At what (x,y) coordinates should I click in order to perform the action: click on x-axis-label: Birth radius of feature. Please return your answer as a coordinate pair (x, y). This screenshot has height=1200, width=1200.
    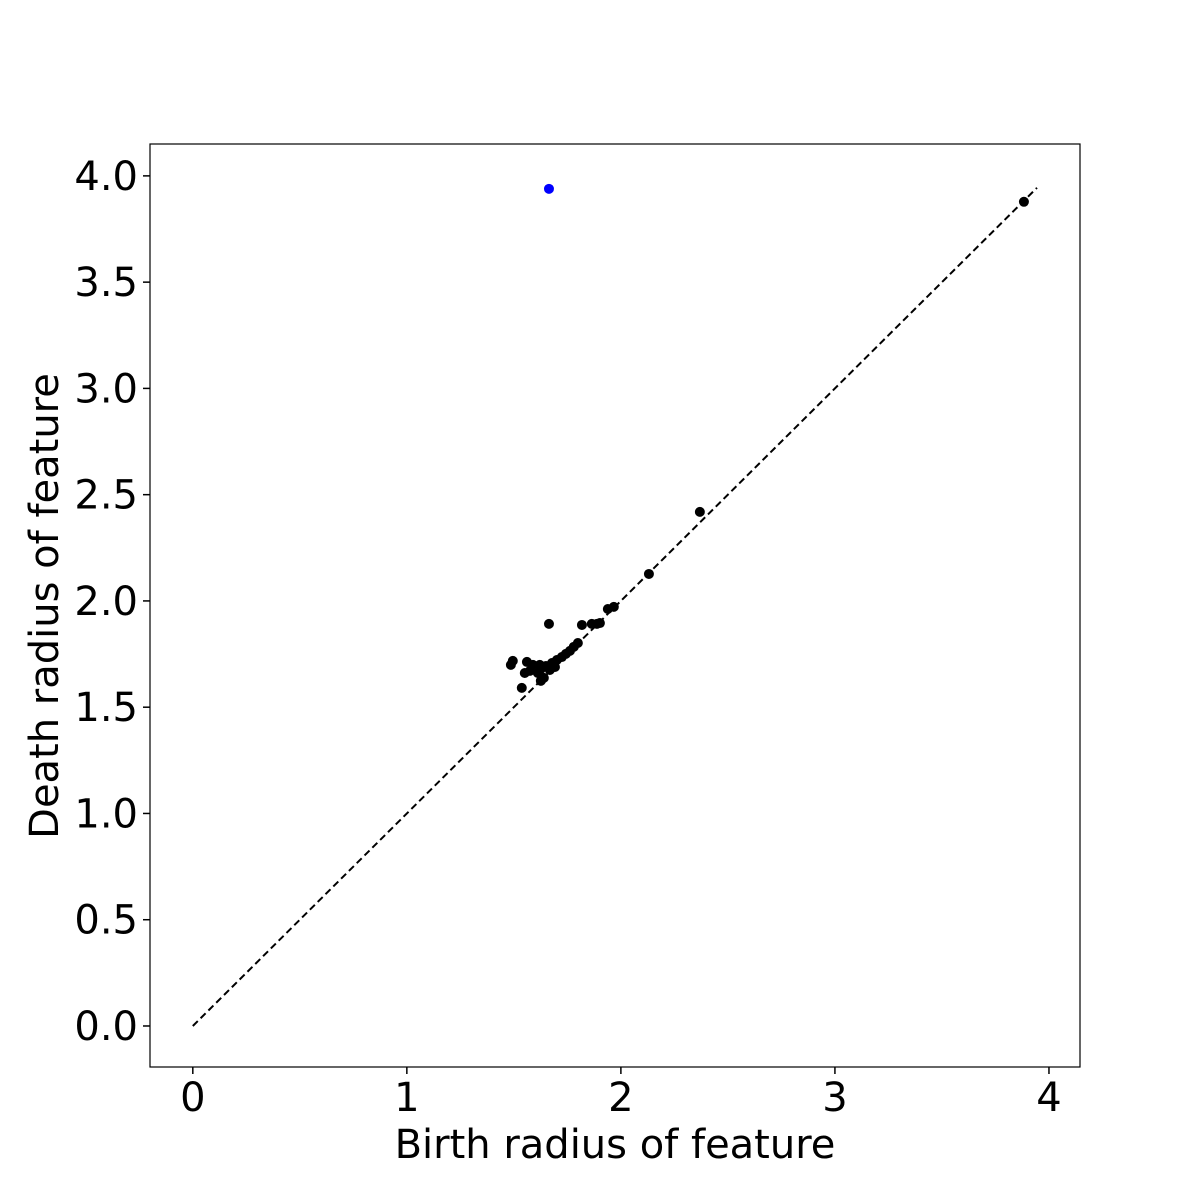
    Looking at the image, I should click on (615, 1145).